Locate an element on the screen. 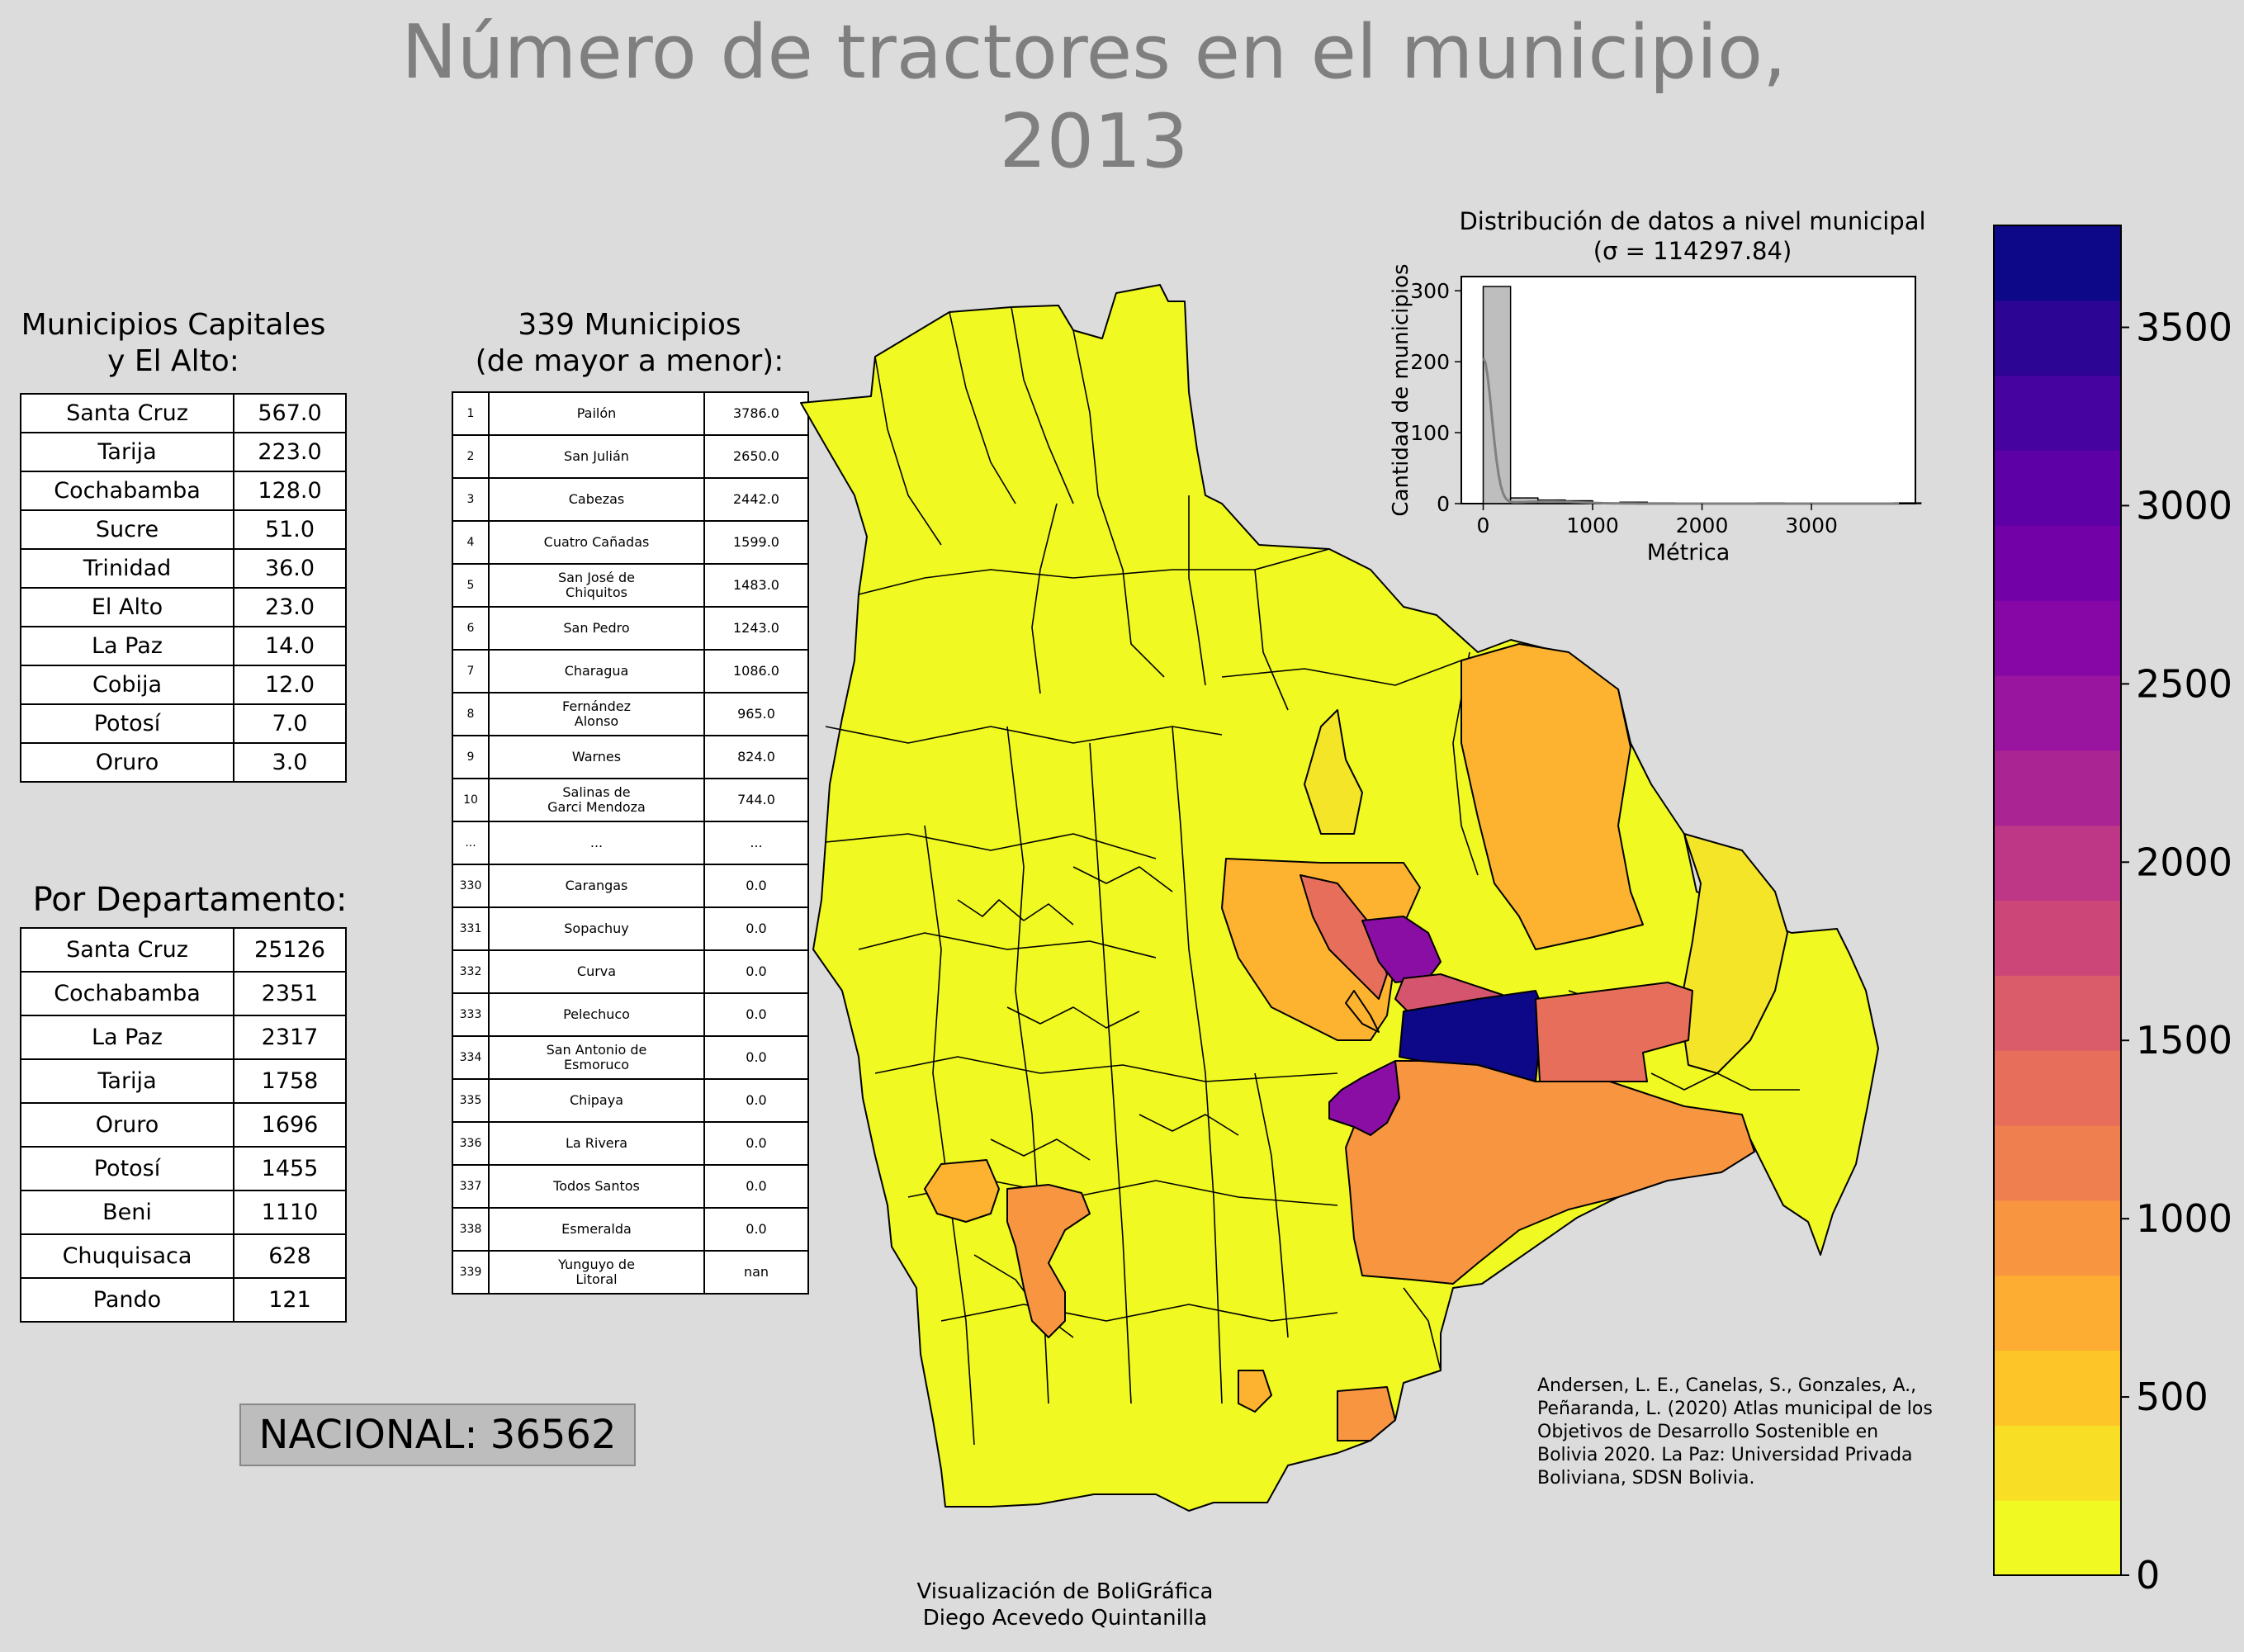 This screenshot has width=2244, height=1652. capital-row-name: Santa Cruz is located at coordinates (127, 413).